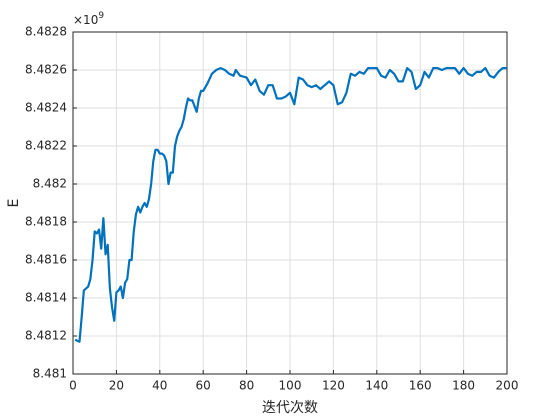 The image size is (560, 420). What do you see at coordinates (246, 386) in the screenshot?
I see `x-tick-label: 80` at bounding box center [246, 386].